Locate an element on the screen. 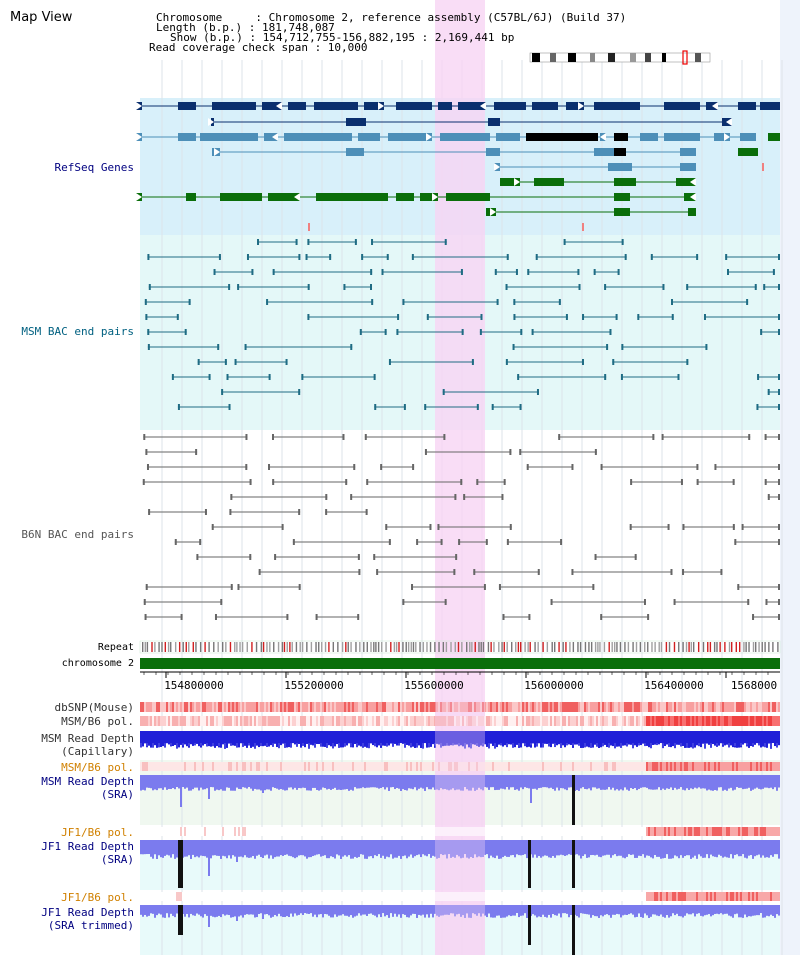 The image size is (800, 955). track-label-repeat: Repeat is located at coordinates (115, 647).